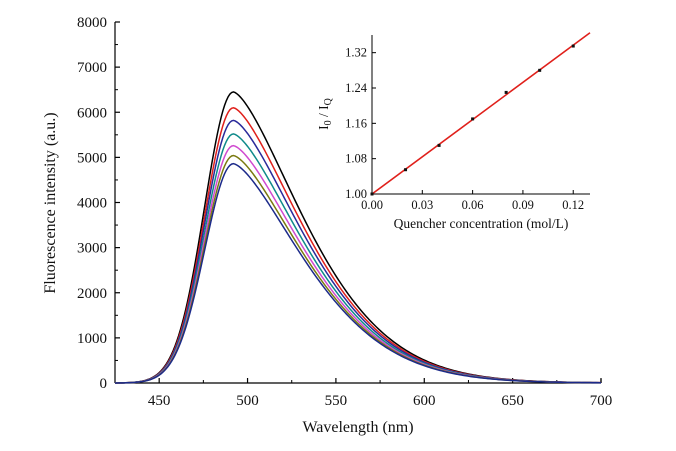 The image size is (676, 451). What do you see at coordinates (323, 127) in the screenshot?
I see `inset-y-title-main: I` at bounding box center [323, 127].